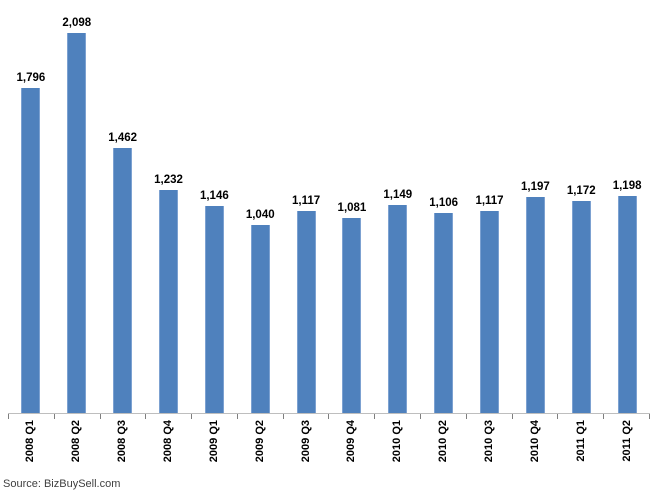 The image size is (660, 494). What do you see at coordinates (627, 186) in the screenshot?
I see `bar-value-label: 1,198` at bounding box center [627, 186].